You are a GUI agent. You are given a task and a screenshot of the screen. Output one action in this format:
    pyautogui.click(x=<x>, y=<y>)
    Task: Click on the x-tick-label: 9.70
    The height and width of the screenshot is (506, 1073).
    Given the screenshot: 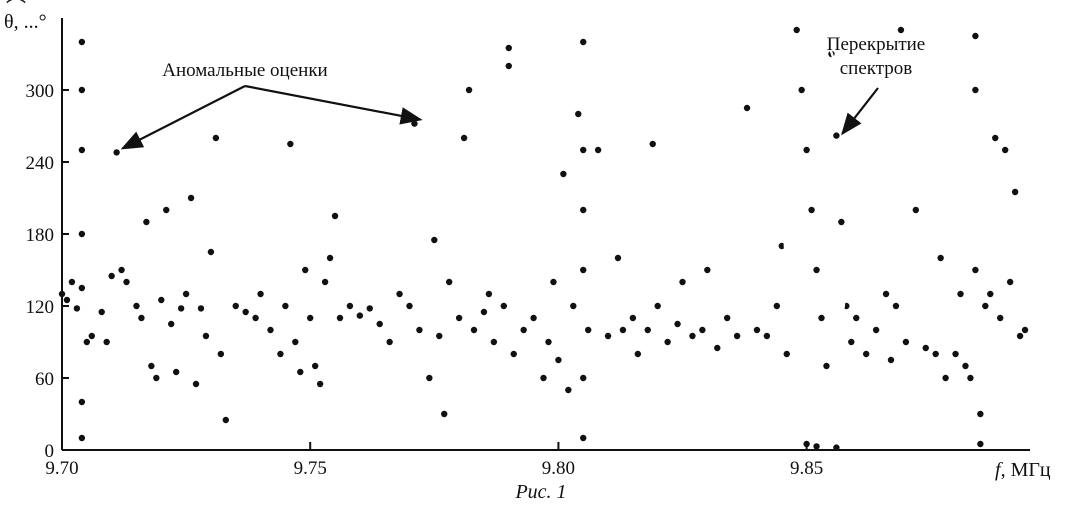 What is the action you would take?
    pyautogui.click(x=61, y=468)
    